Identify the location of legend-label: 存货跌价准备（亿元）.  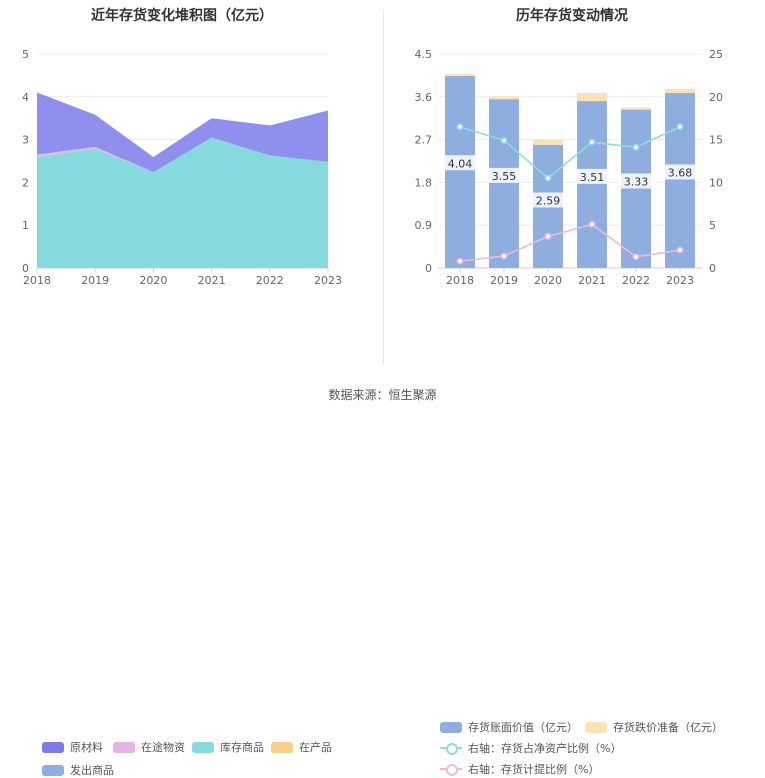
(668, 727).